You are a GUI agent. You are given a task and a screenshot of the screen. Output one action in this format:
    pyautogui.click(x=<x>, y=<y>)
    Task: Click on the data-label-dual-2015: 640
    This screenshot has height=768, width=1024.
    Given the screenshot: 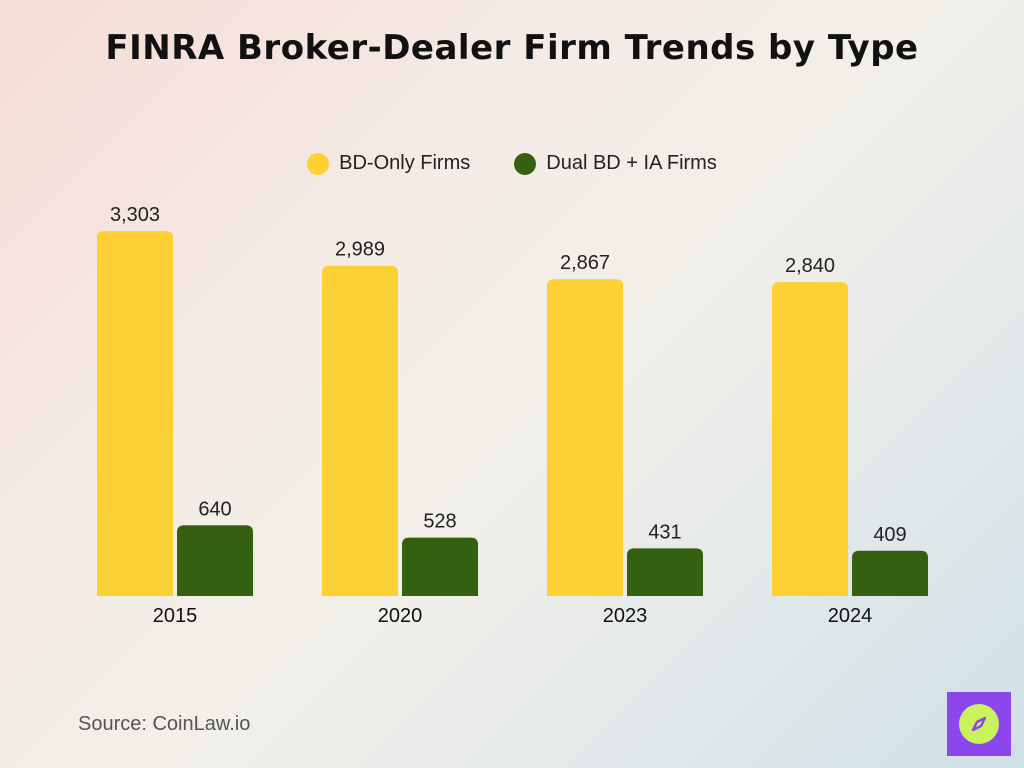 What is the action you would take?
    pyautogui.click(x=214, y=509)
    